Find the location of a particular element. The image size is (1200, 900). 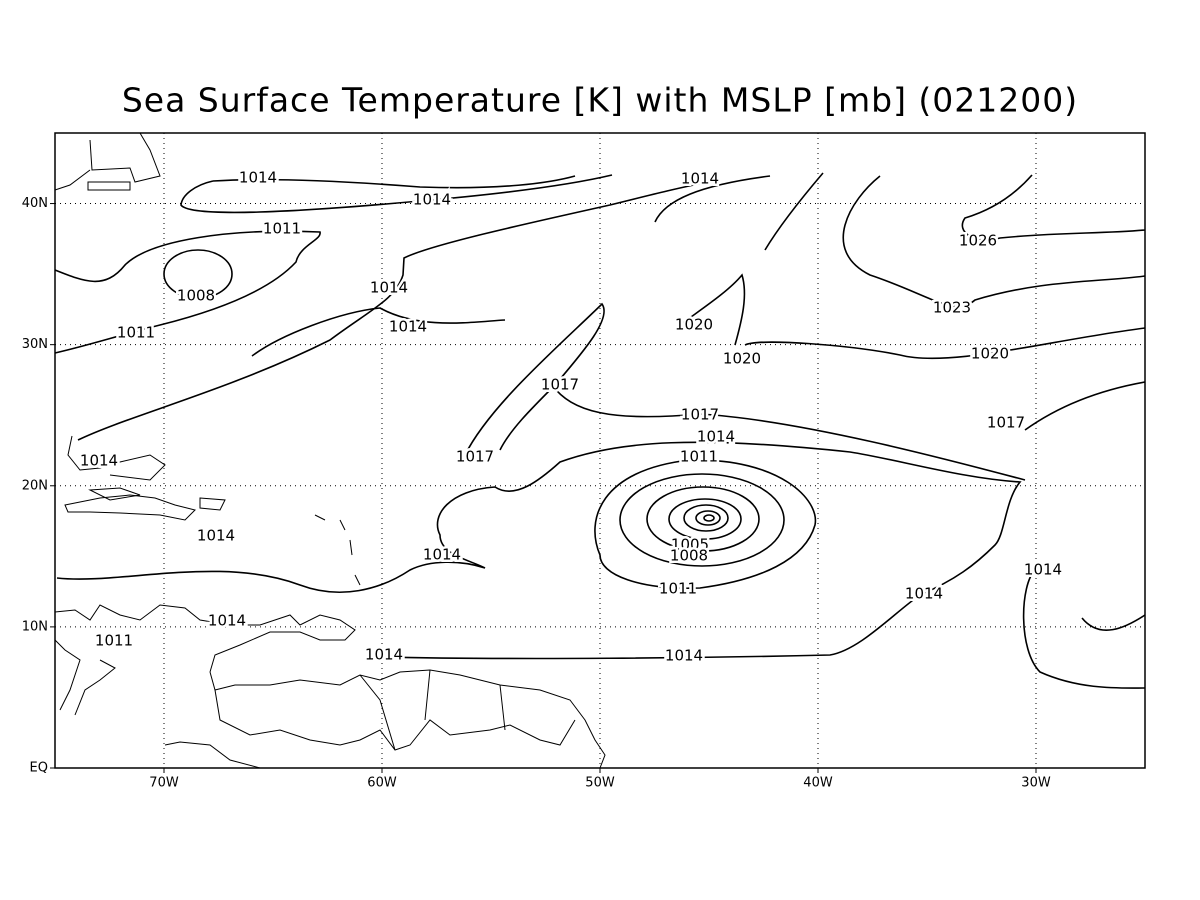

contour-label: 1005 is located at coordinates (690, 545).